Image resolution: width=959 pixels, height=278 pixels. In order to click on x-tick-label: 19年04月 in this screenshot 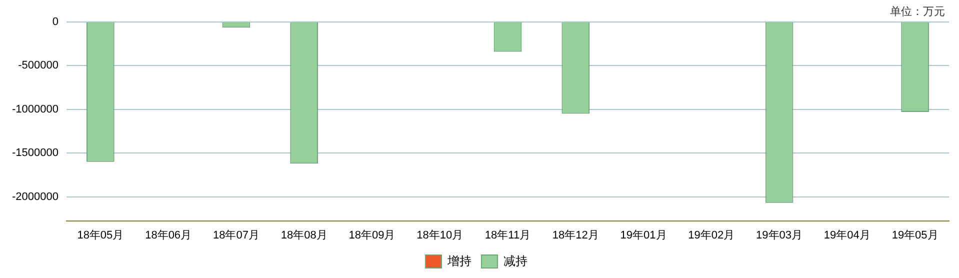, I will do `click(847, 235)`.